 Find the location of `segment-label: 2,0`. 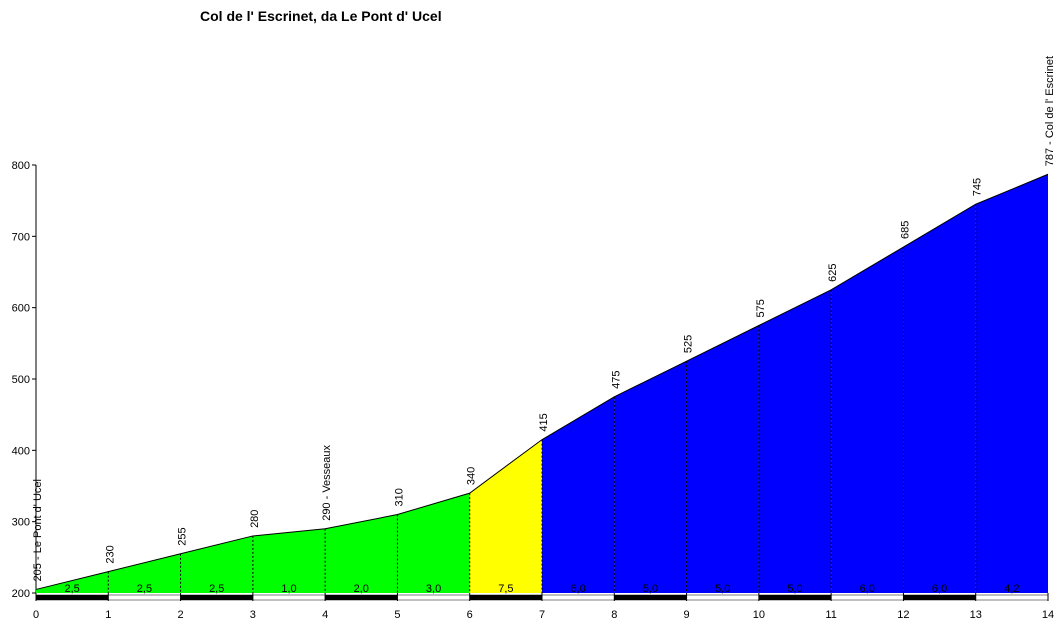

segment-label: 2,0 is located at coordinates (361, 589).